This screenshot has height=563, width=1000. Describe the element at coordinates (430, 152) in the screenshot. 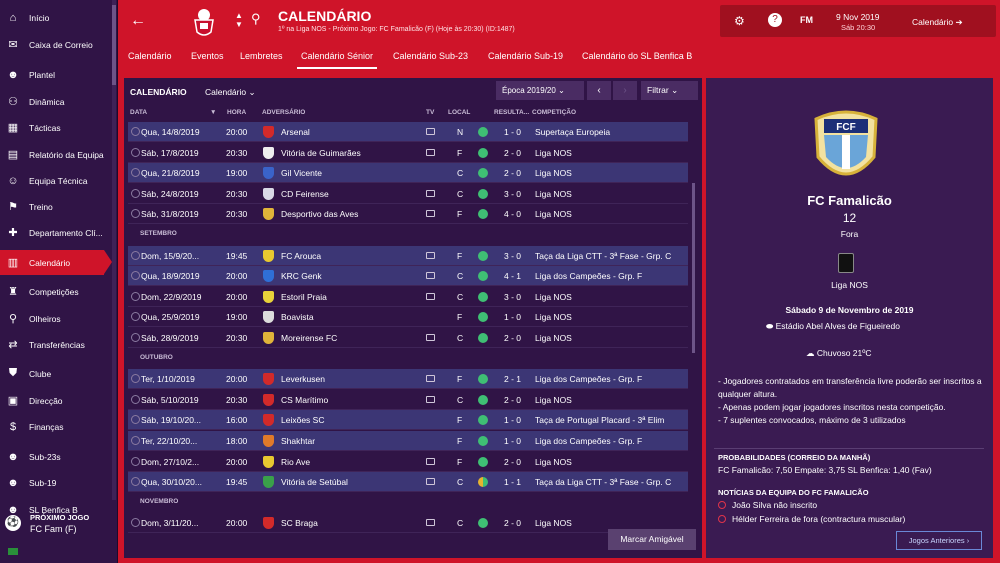

I see `tv-icon` at that location.